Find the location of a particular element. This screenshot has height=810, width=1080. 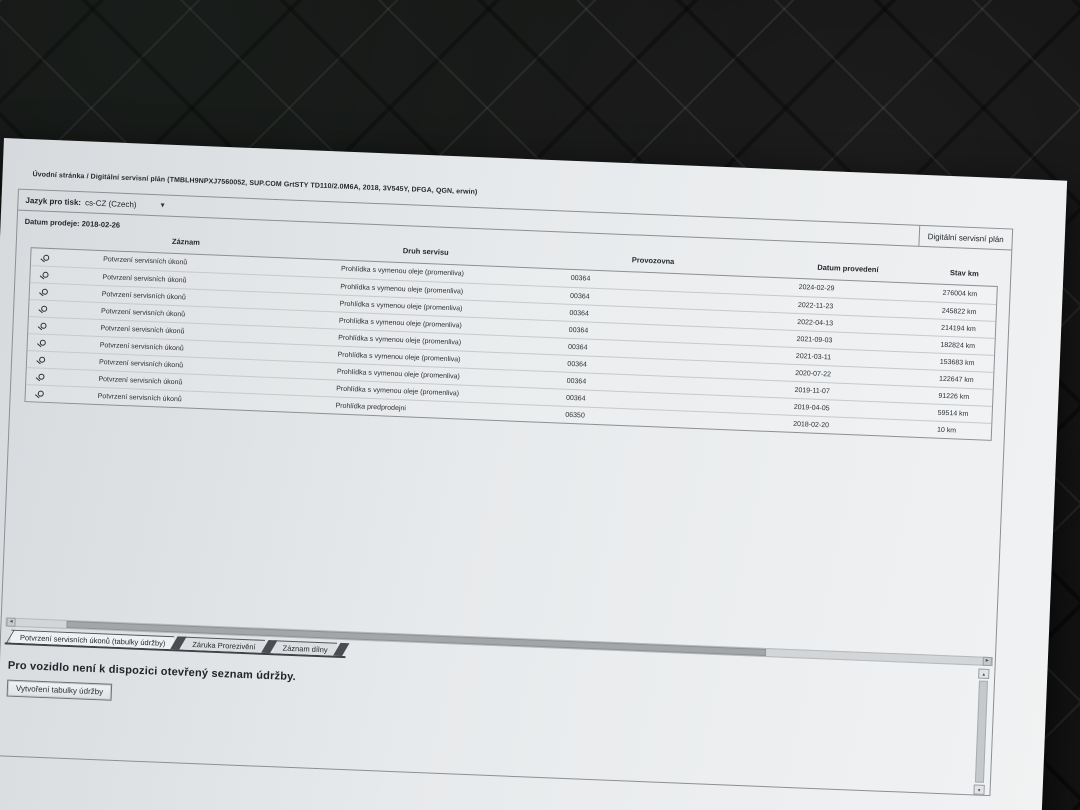

column-header-zaznam: Záznam is located at coordinates (186, 241).